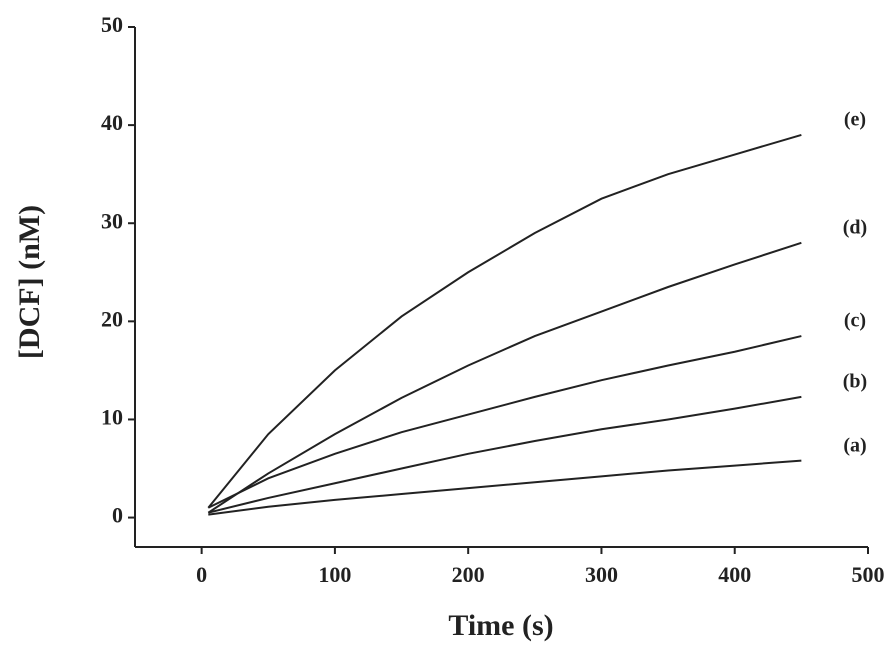  What do you see at coordinates (855, 120) in the screenshot?
I see `series-label: (e)` at bounding box center [855, 120].